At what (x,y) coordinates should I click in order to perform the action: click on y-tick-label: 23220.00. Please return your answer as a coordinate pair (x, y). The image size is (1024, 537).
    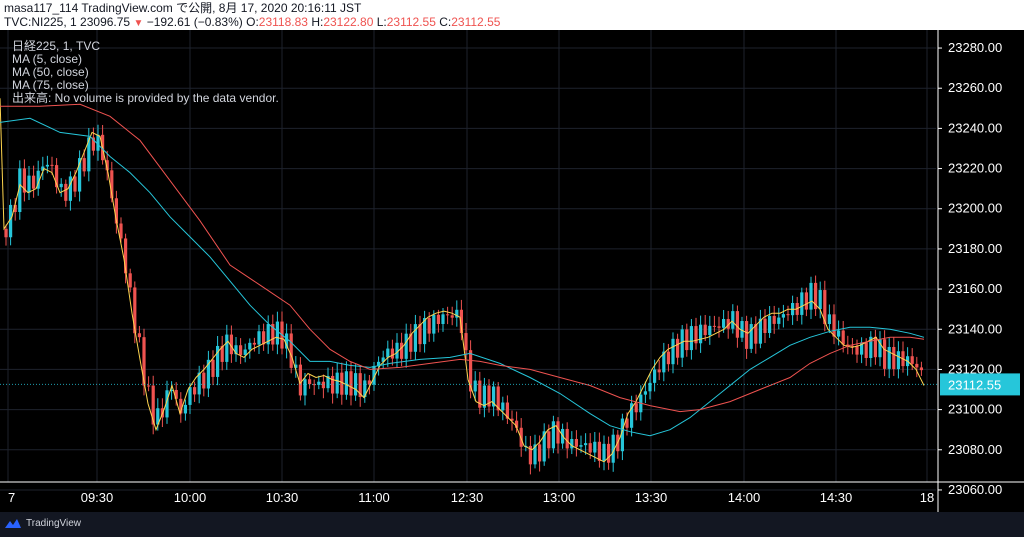
    Looking at the image, I should click on (975, 168).